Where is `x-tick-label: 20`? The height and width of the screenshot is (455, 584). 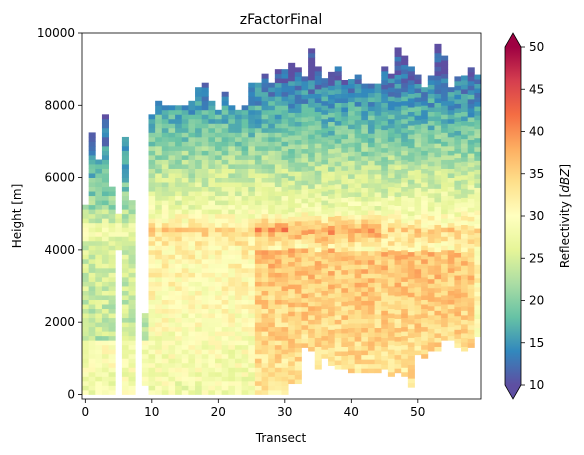 x-tick-label: 20 is located at coordinates (218, 412).